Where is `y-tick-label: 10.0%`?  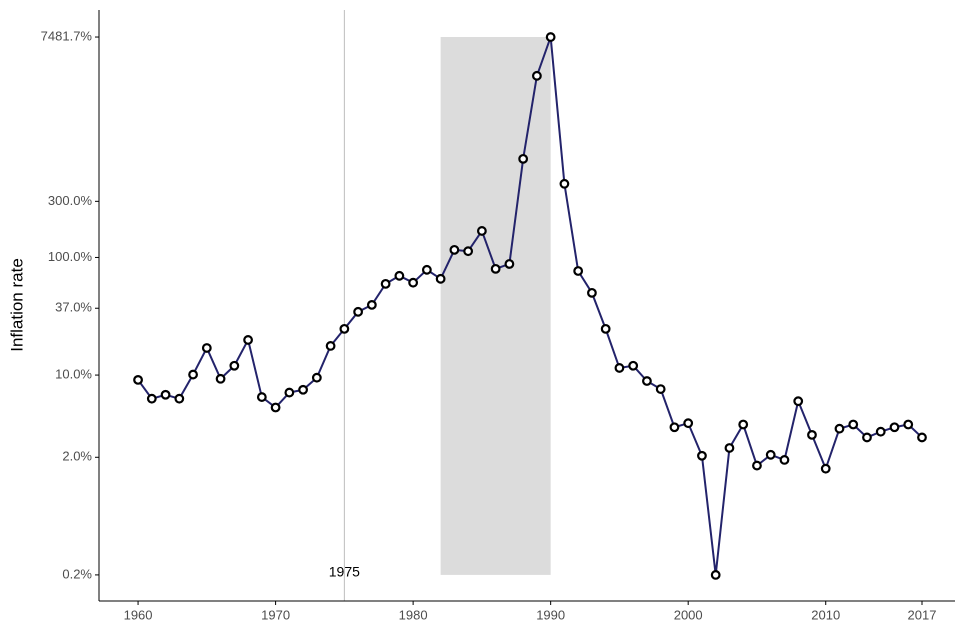
y-tick-label: 10.0% is located at coordinates (73, 374).